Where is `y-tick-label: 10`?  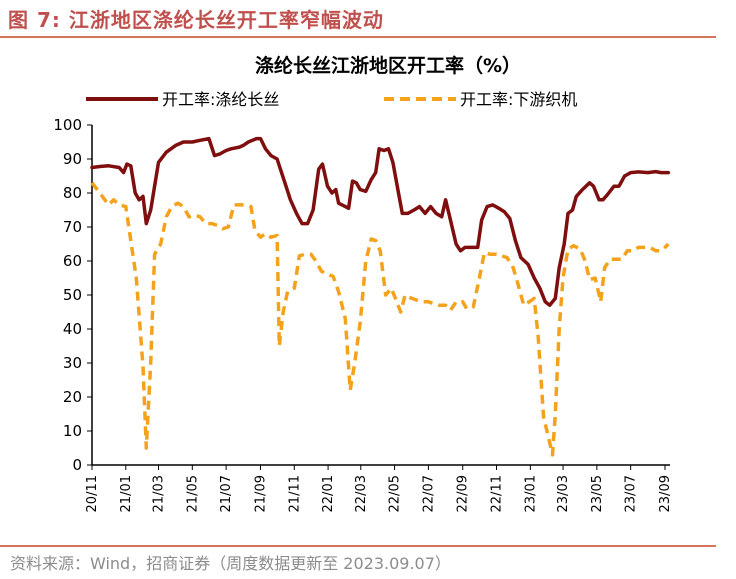
y-tick-label: 10 is located at coordinates (72, 431).